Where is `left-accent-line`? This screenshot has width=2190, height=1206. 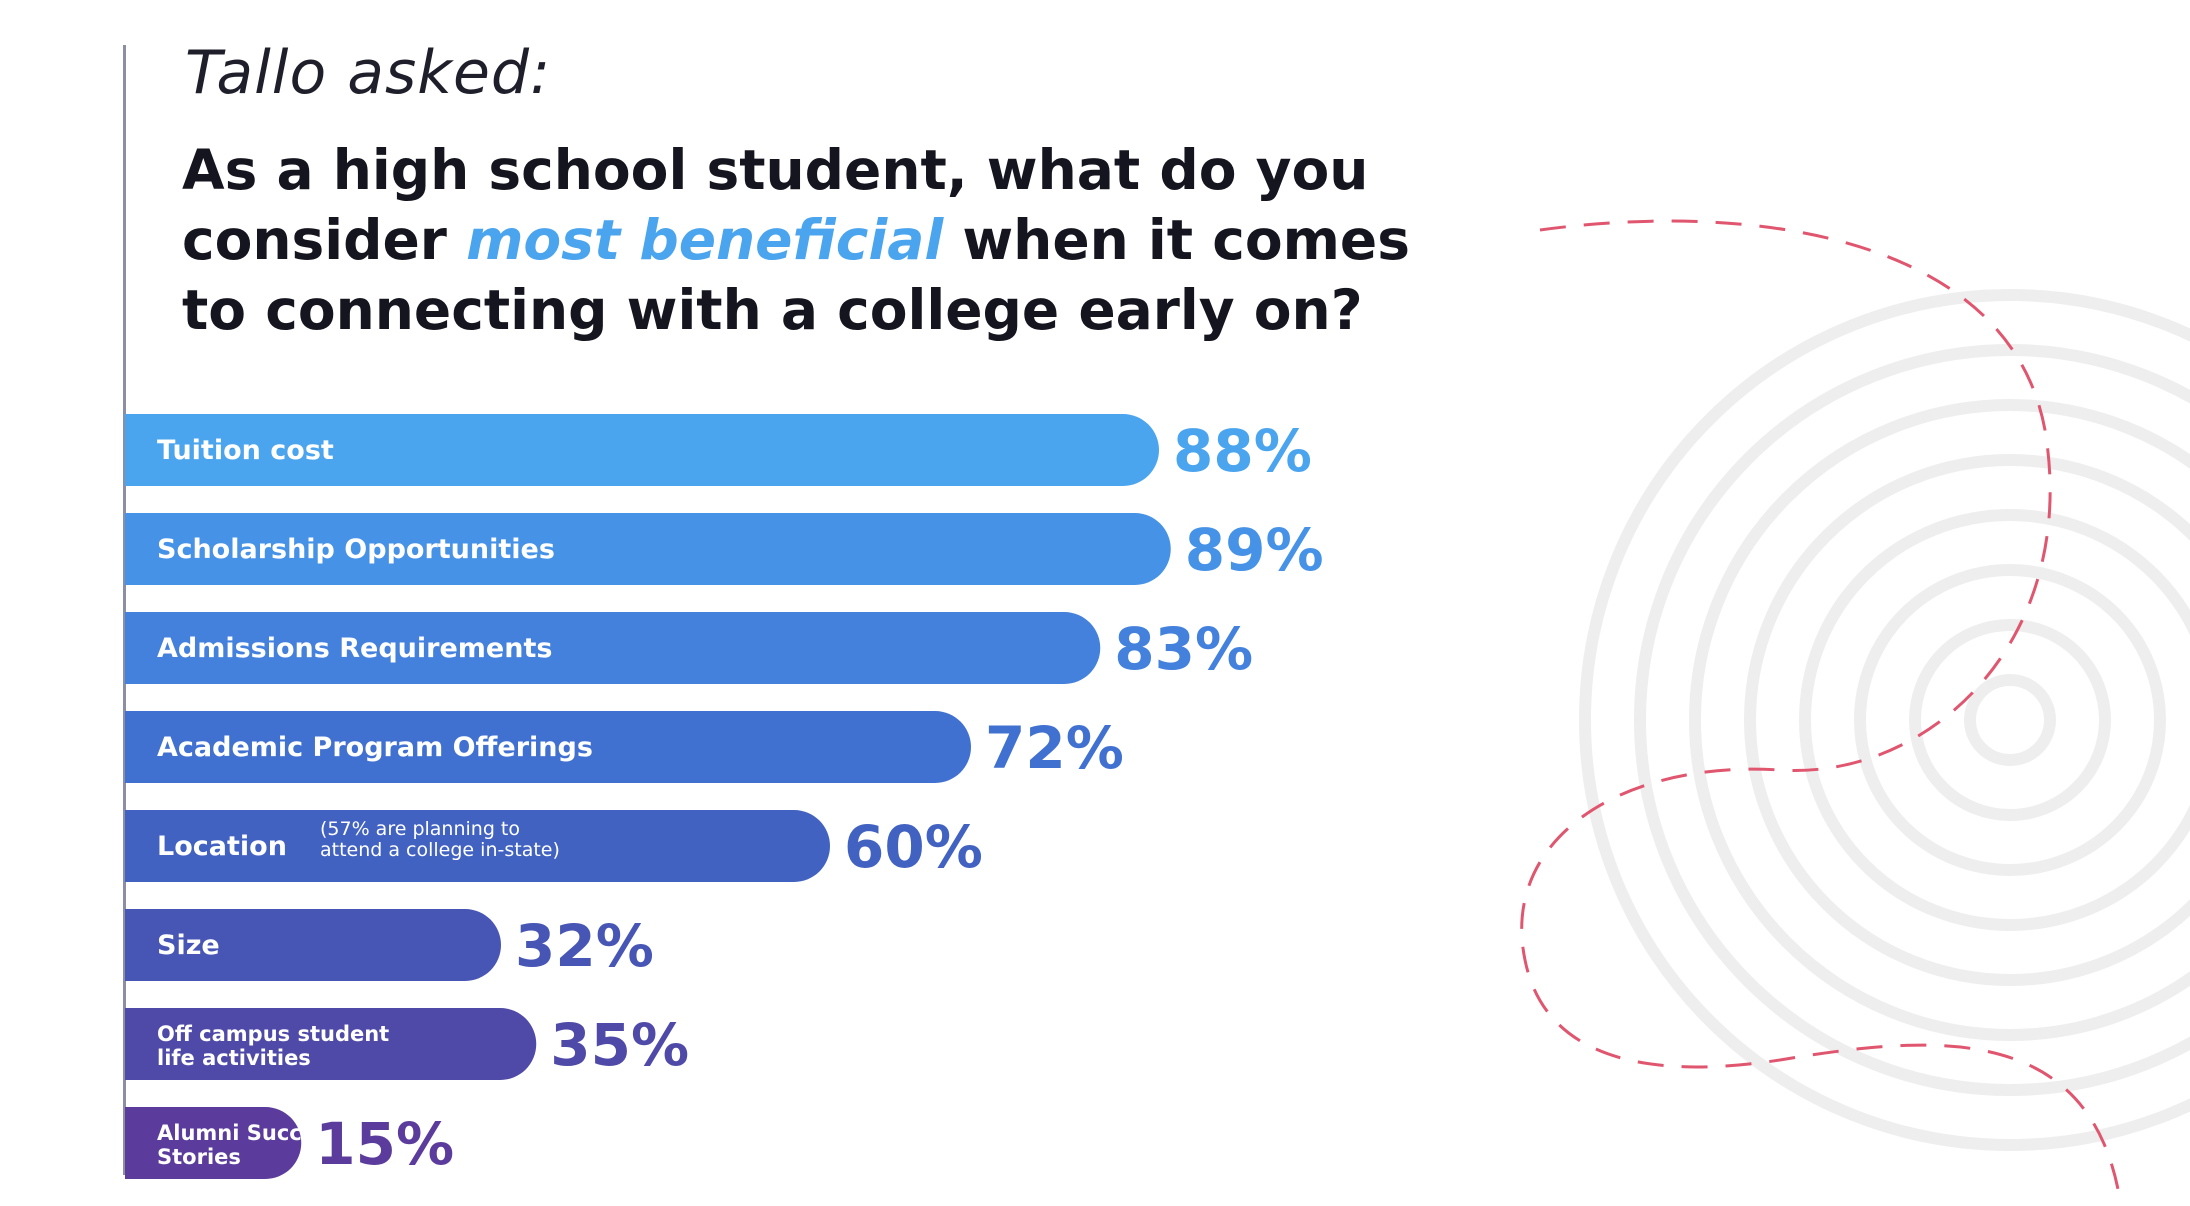 left-accent-line is located at coordinates (124, 610).